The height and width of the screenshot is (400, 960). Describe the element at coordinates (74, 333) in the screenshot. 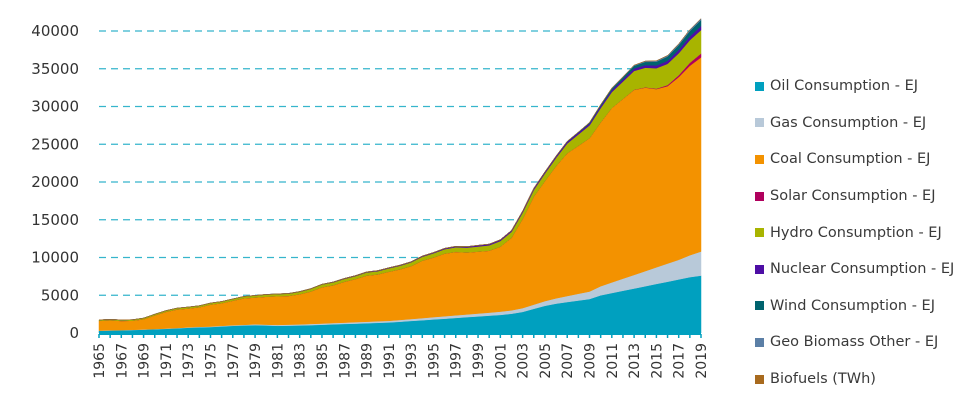

I see `y-tick-label: 0` at that location.